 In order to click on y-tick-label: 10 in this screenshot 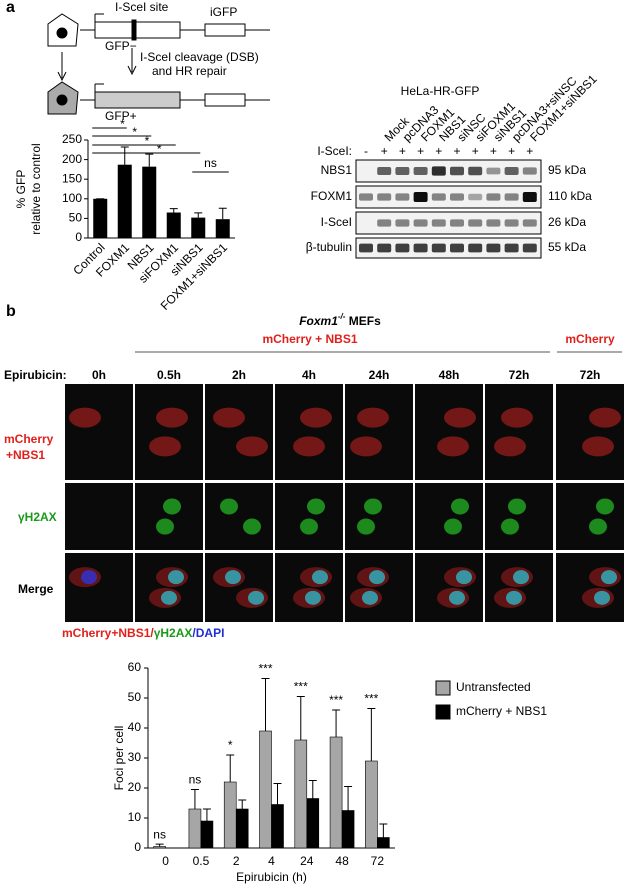, I will do `click(135, 817)`.